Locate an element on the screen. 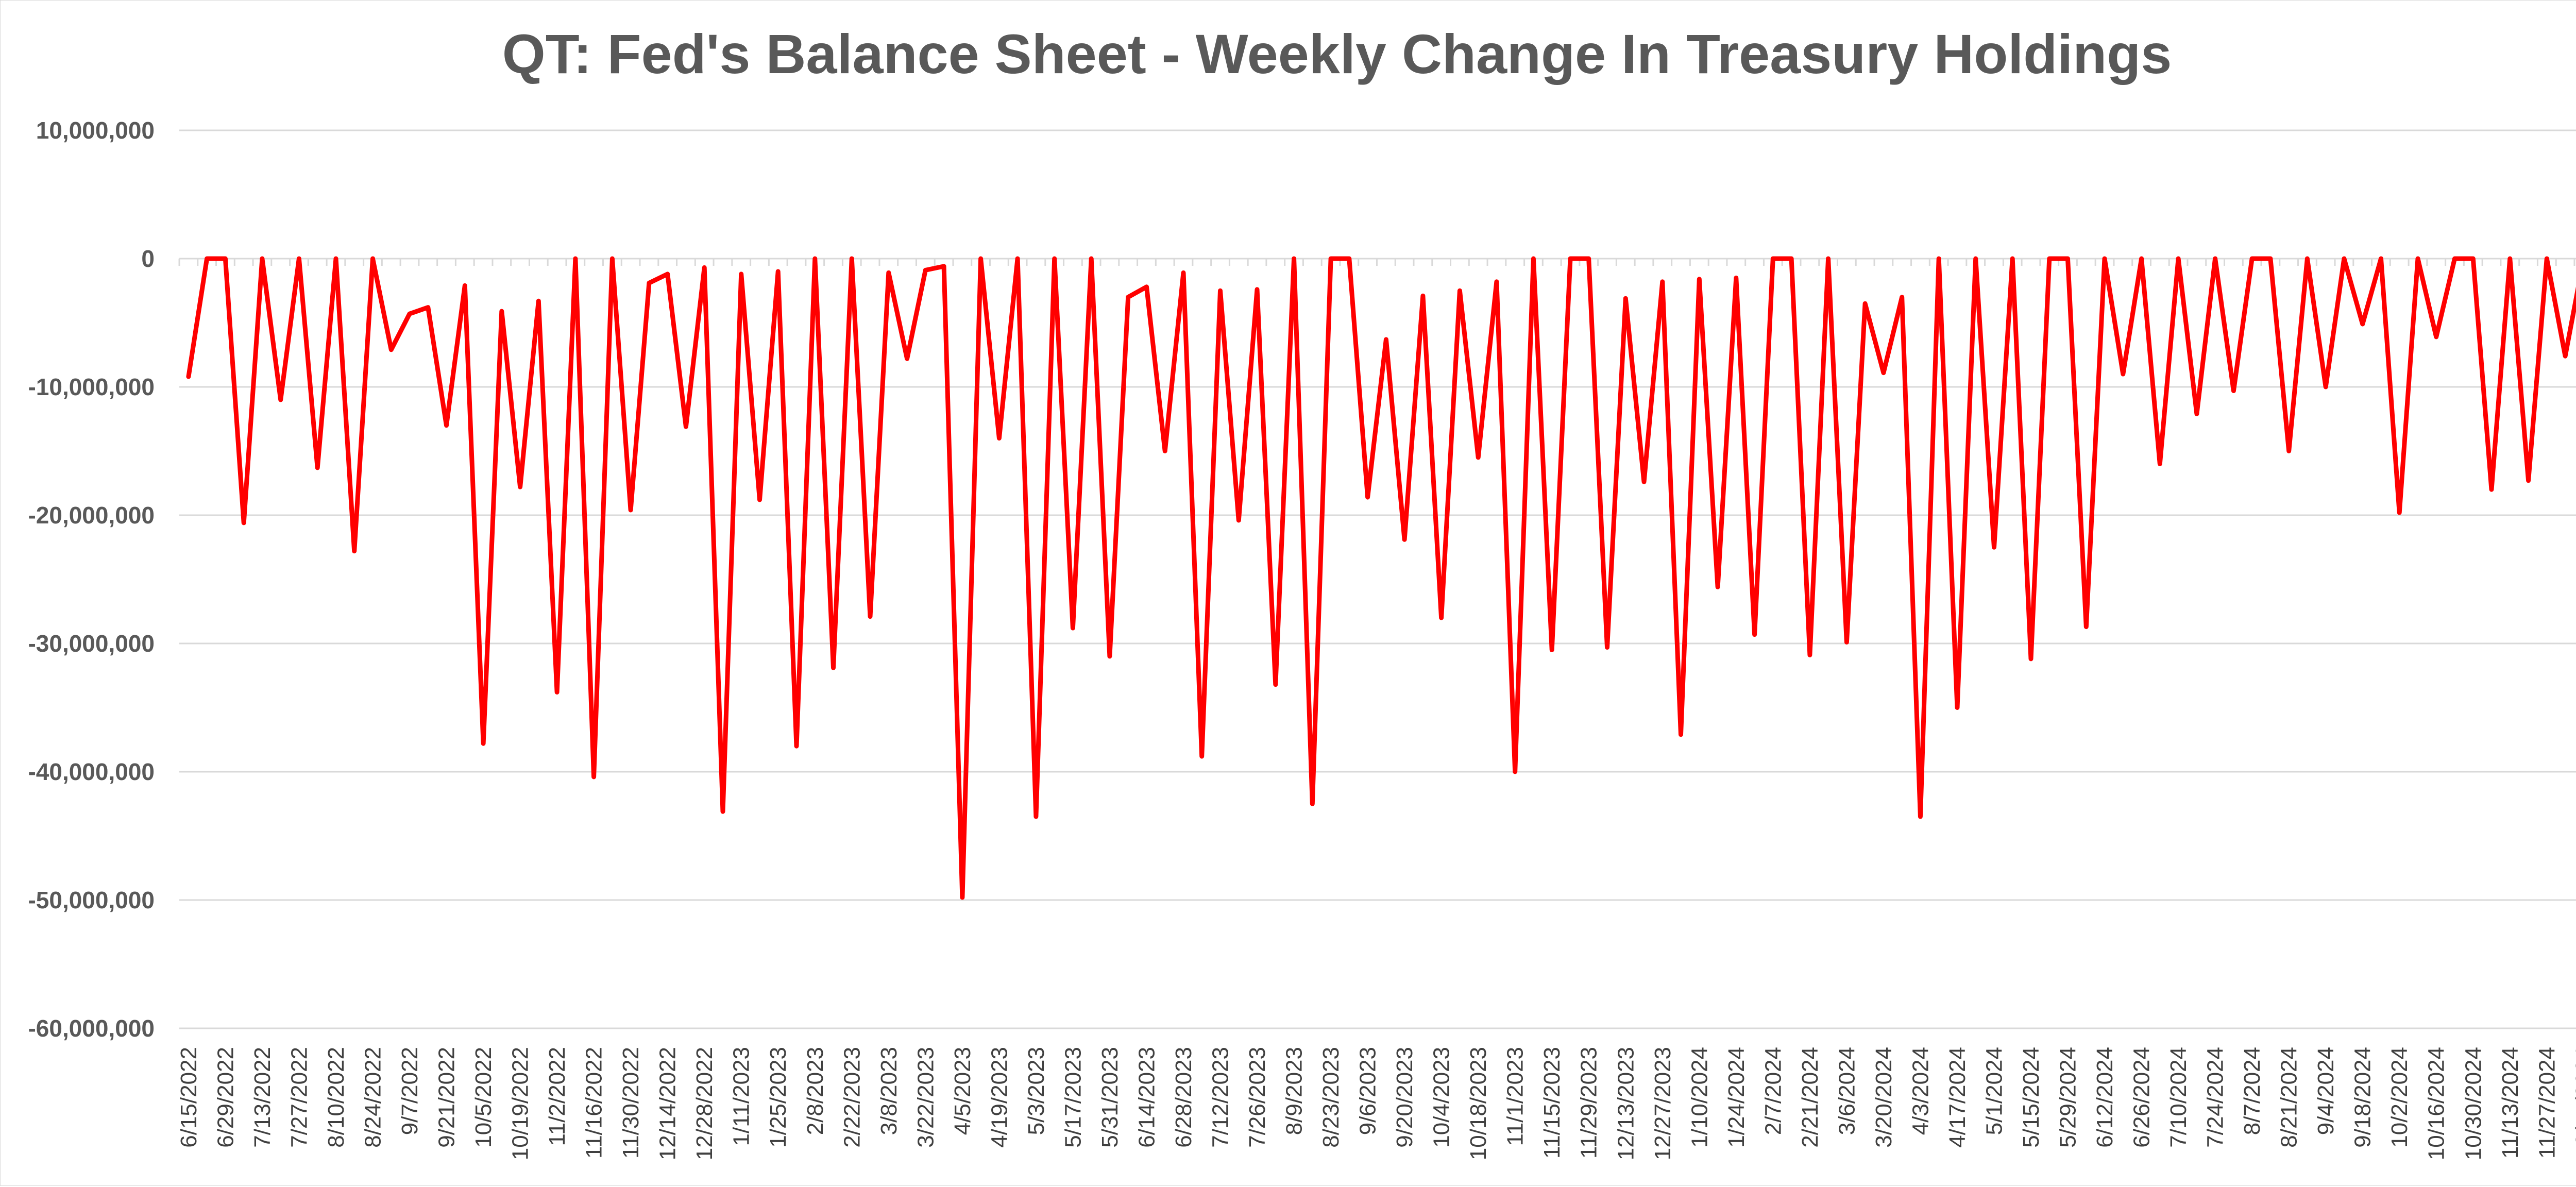 This screenshot has height=1187, width=2576. x-tick-label: 2/22/2023 is located at coordinates (852, 1097).